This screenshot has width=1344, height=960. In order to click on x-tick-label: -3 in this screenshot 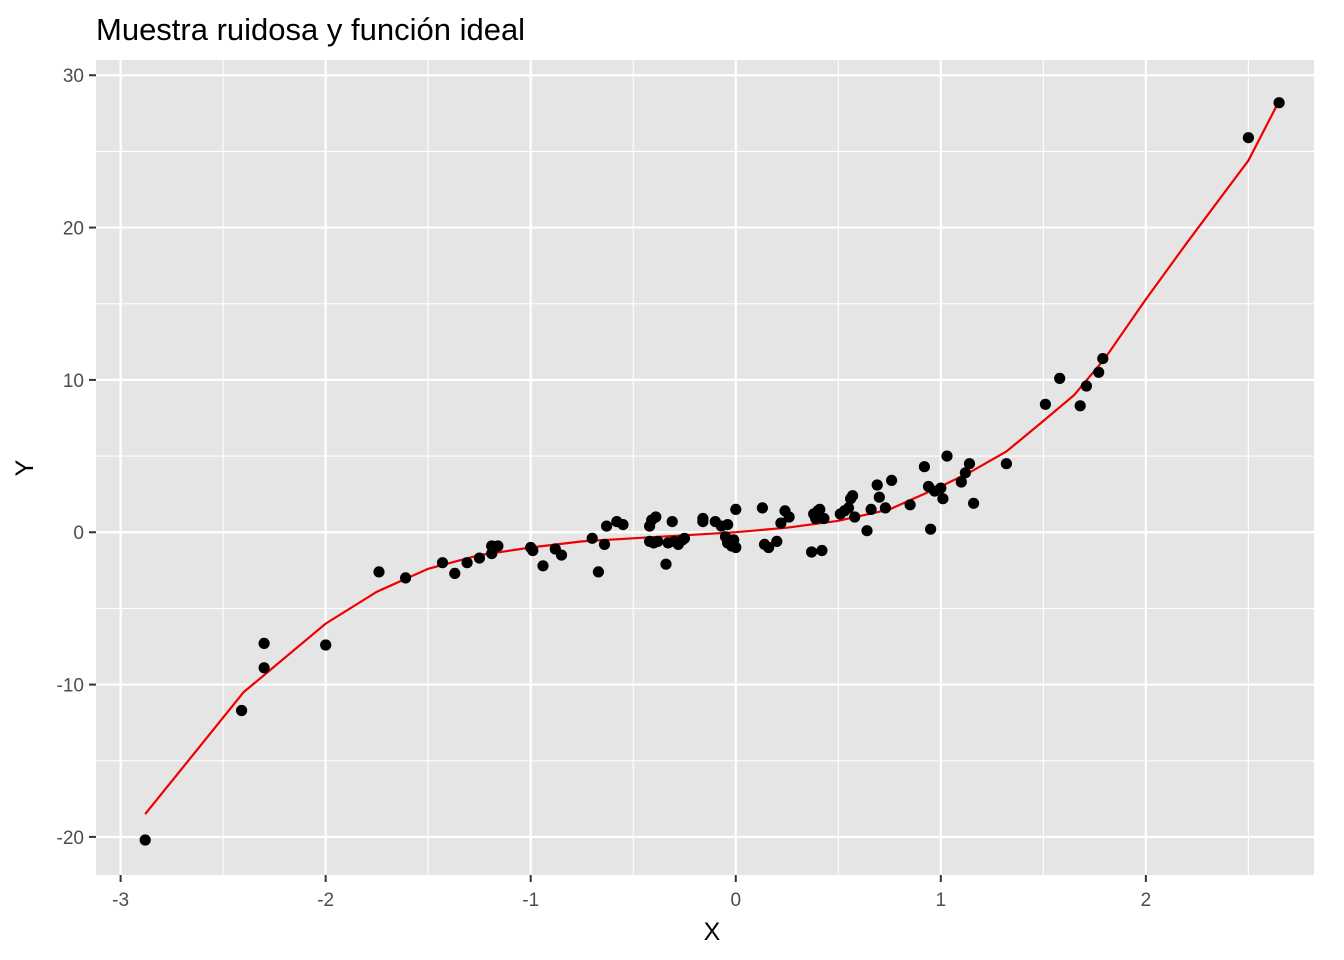, I will do `click(120, 900)`.